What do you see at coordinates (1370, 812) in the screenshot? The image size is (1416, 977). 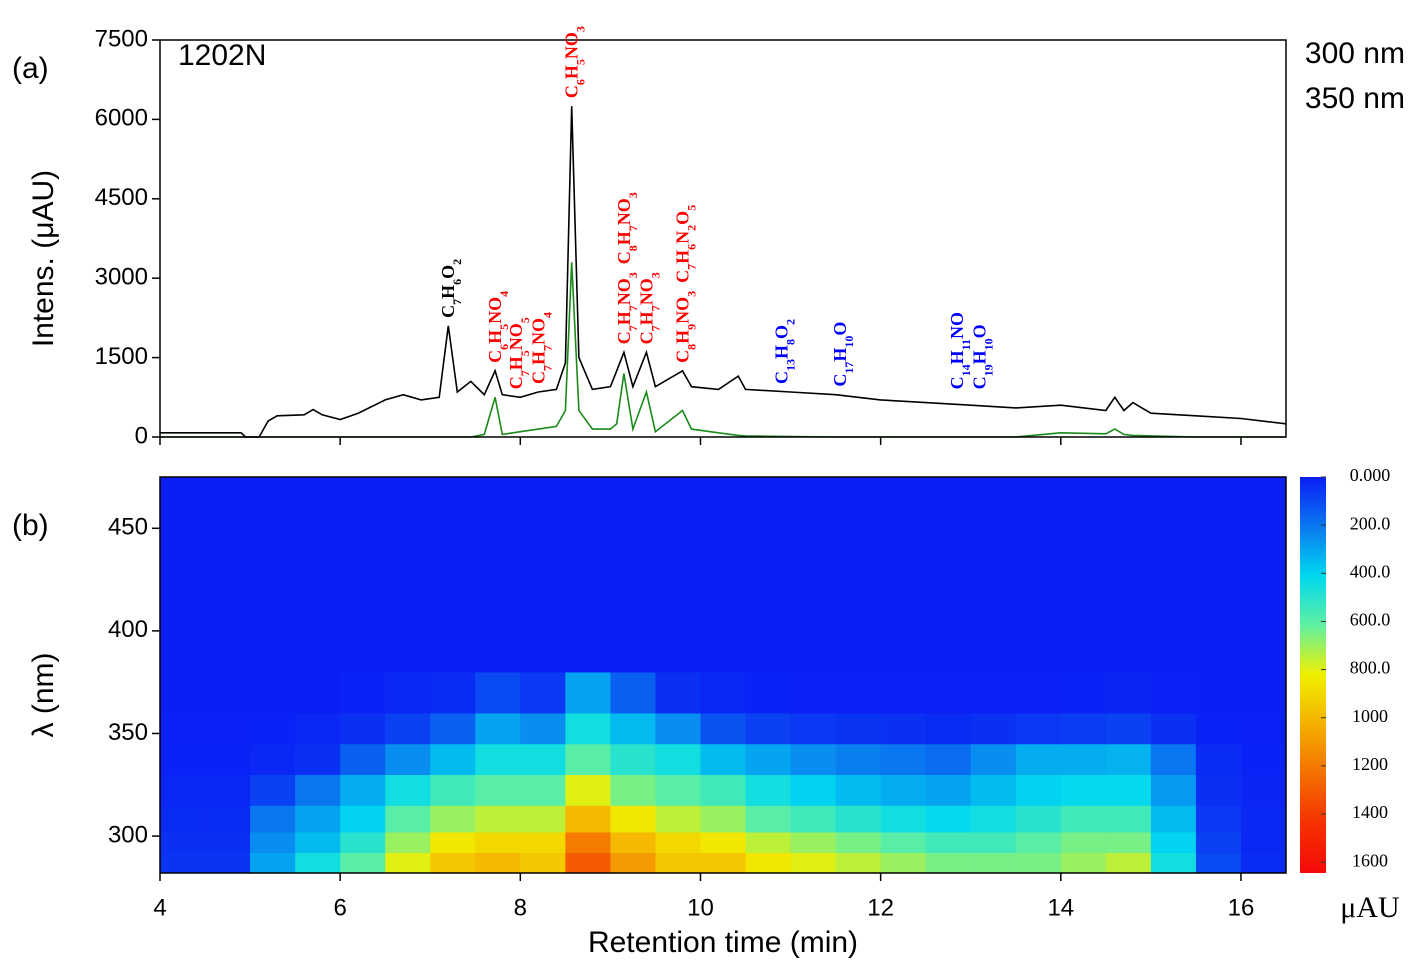 I see `colorbar-tick-label: 1400` at bounding box center [1370, 812].